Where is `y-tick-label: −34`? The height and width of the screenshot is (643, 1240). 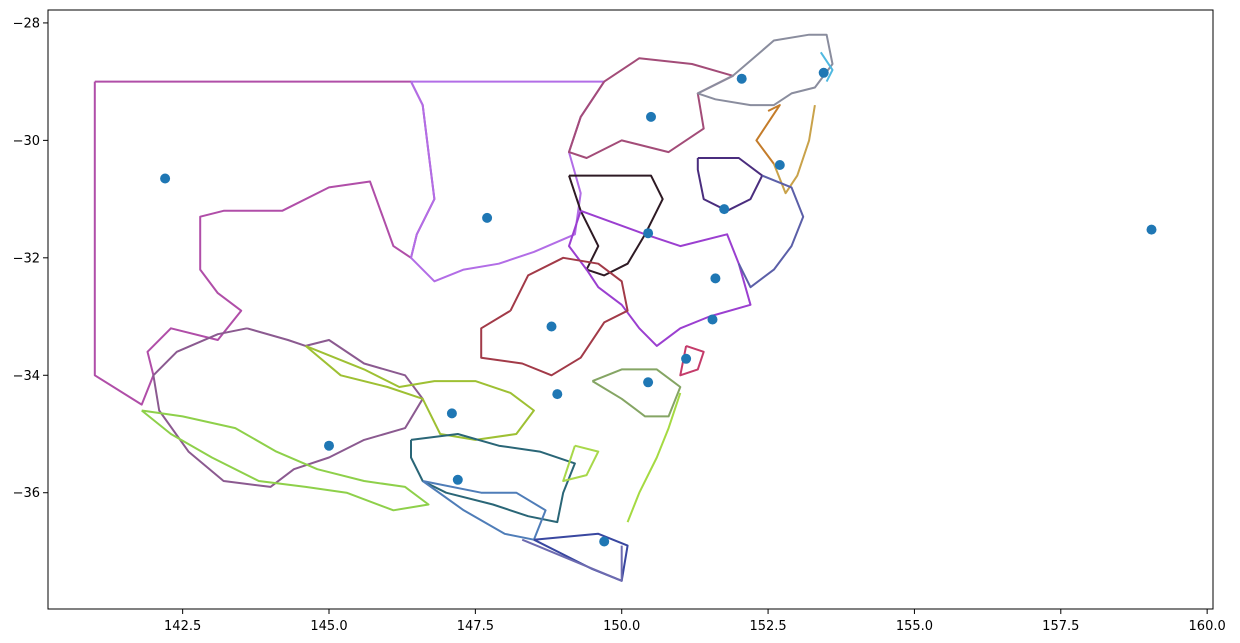
y-tick-label: −34 is located at coordinates (26, 376).